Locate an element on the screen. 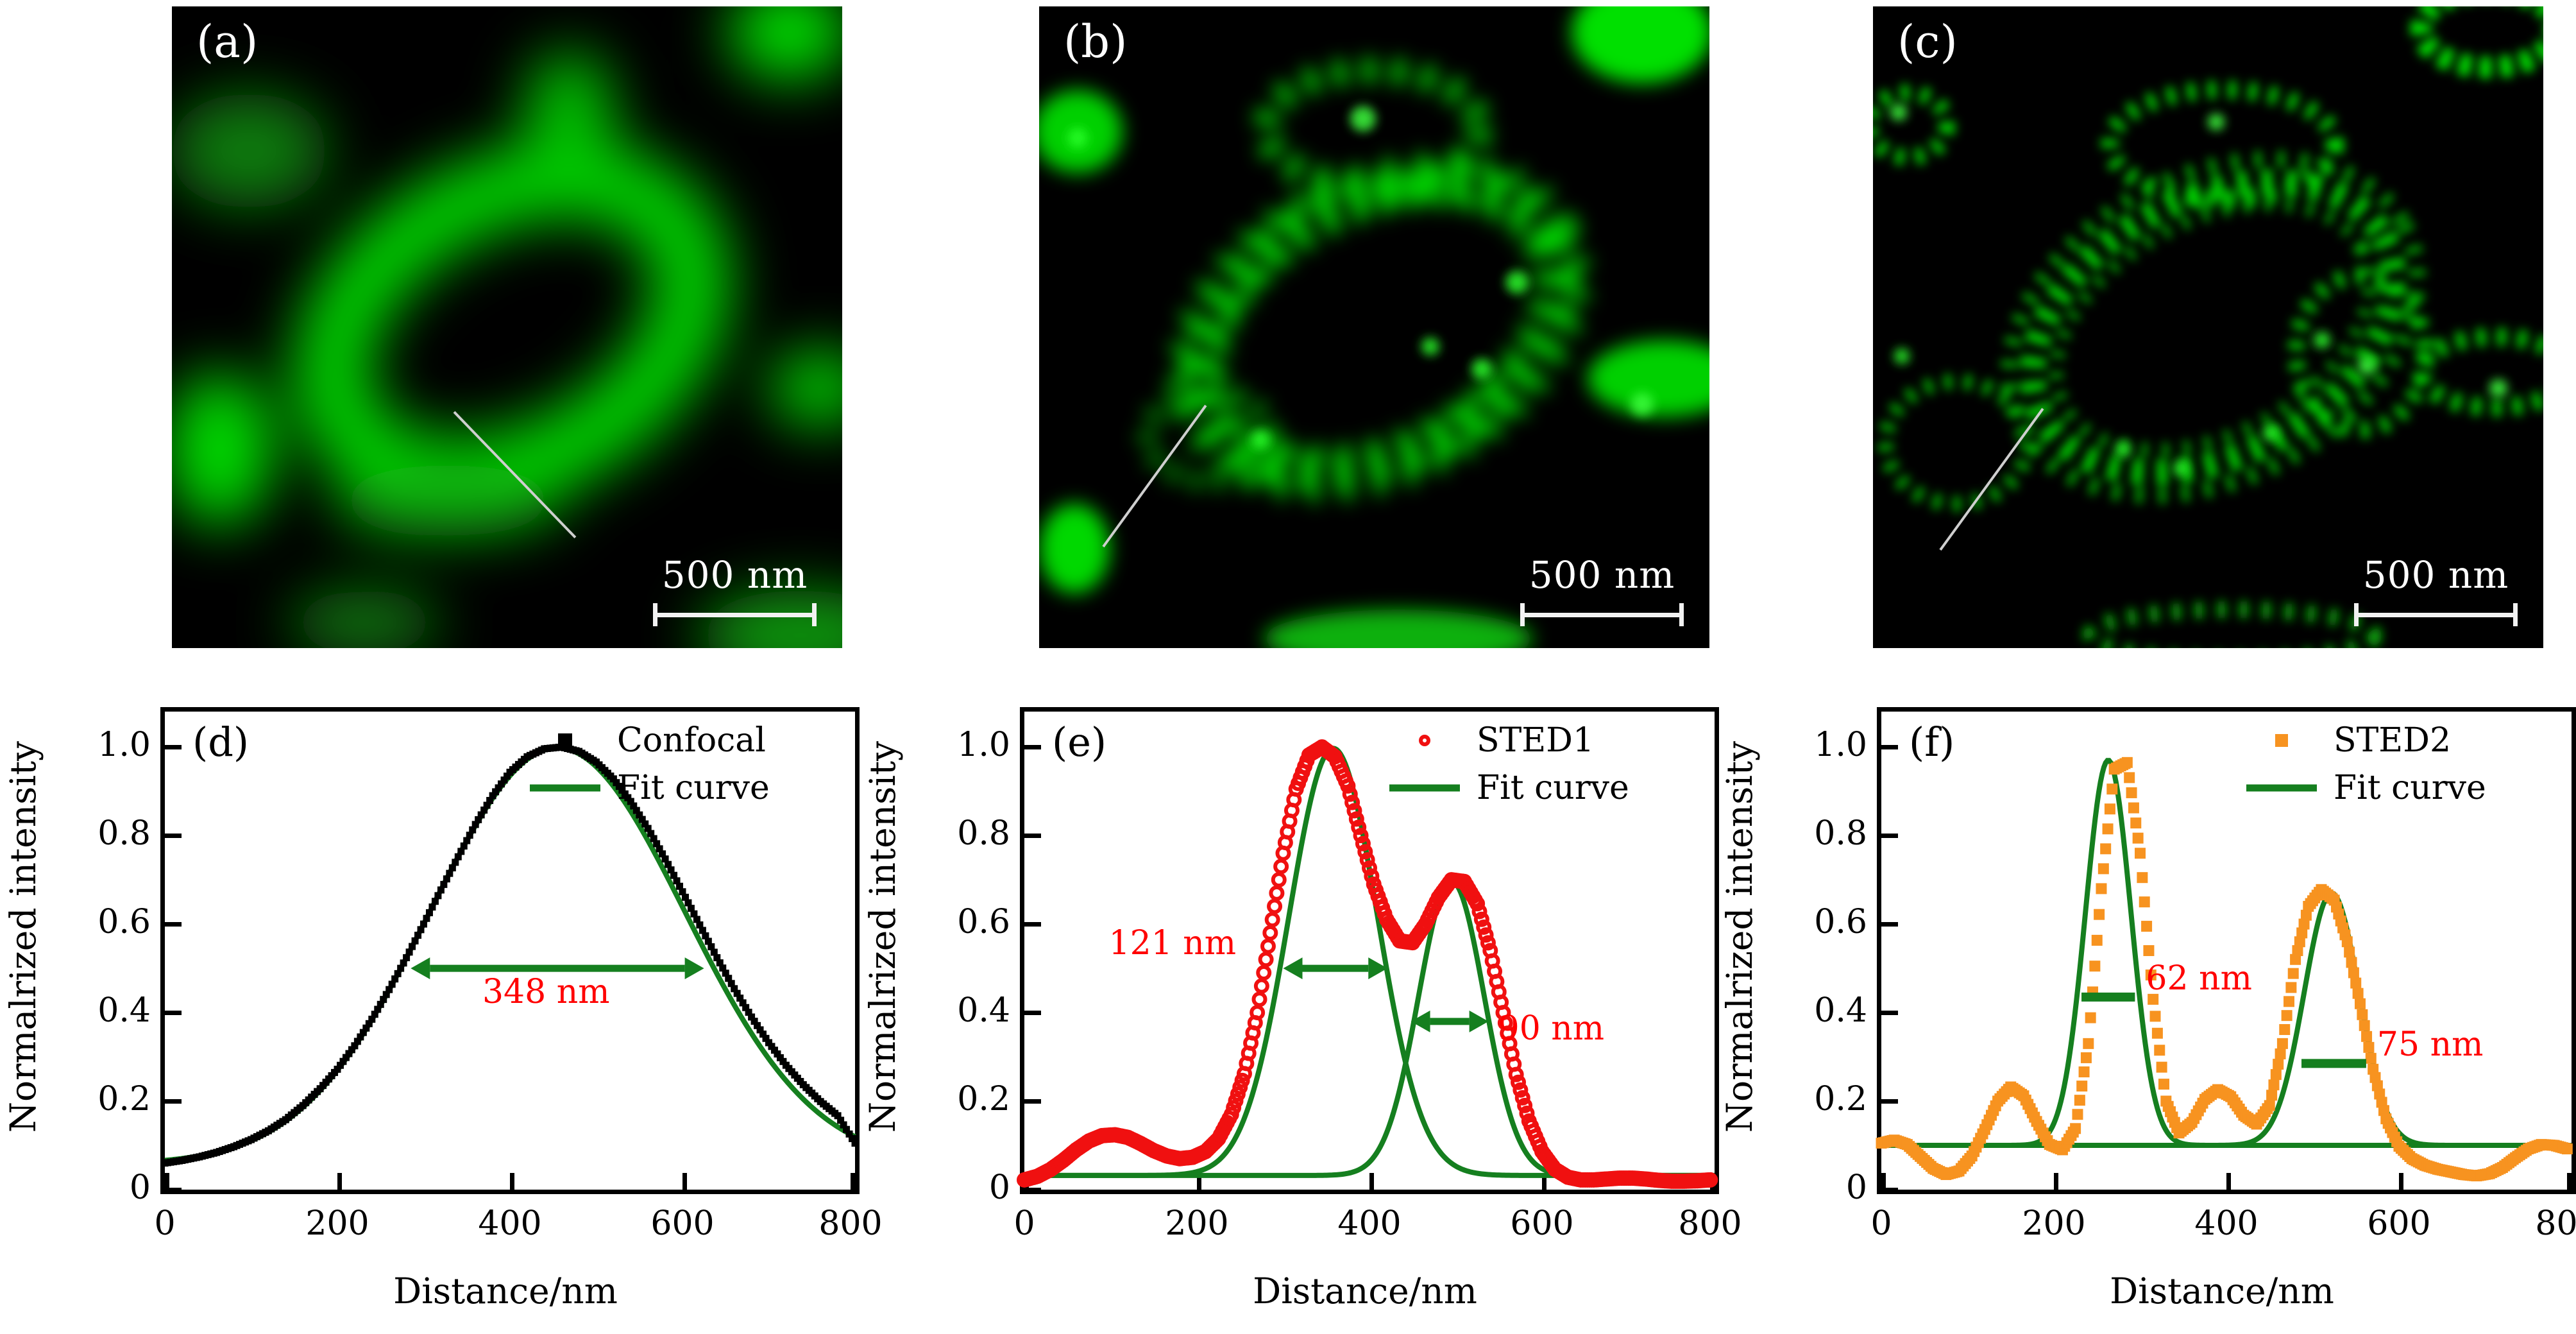  axes-d is located at coordinates (510, 951).